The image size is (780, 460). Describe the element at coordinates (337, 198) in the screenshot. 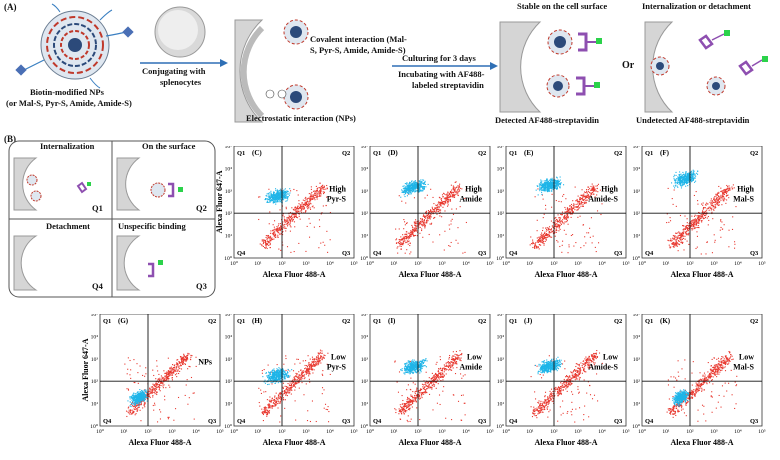

I see `panel-annotation: Pyr-S` at that location.